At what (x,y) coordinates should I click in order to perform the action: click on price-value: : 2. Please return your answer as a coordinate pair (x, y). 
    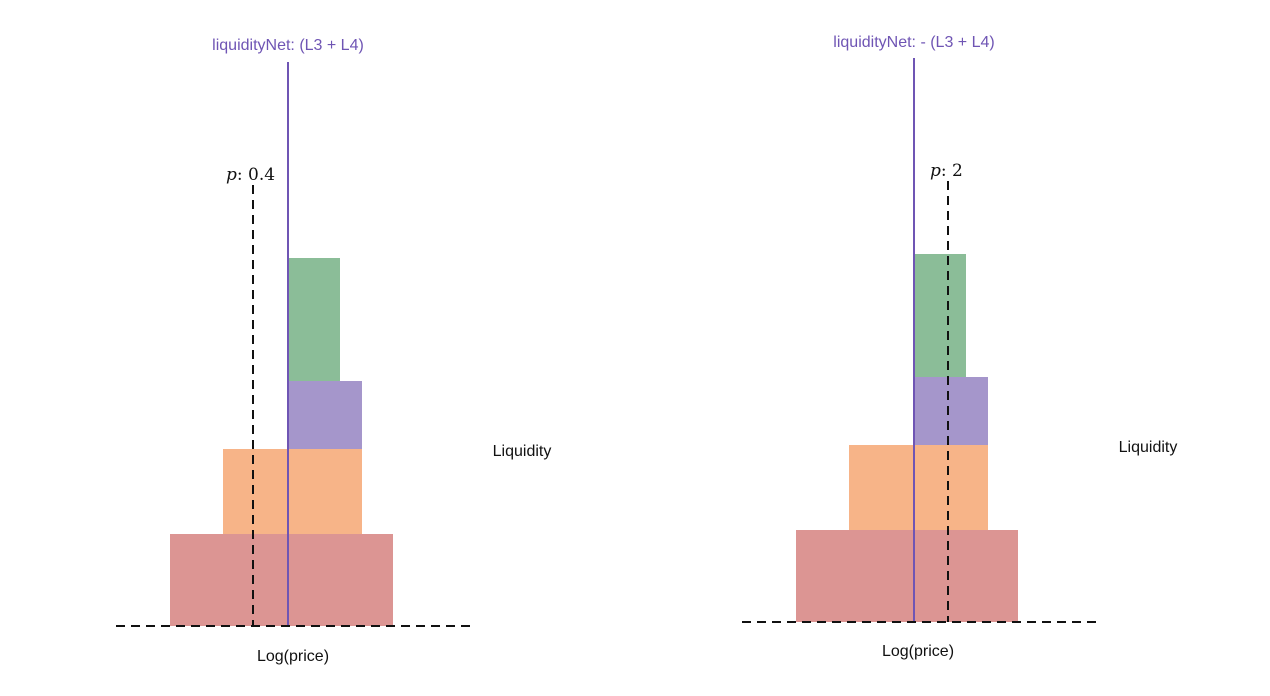
    Looking at the image, I should click on (952, 171).